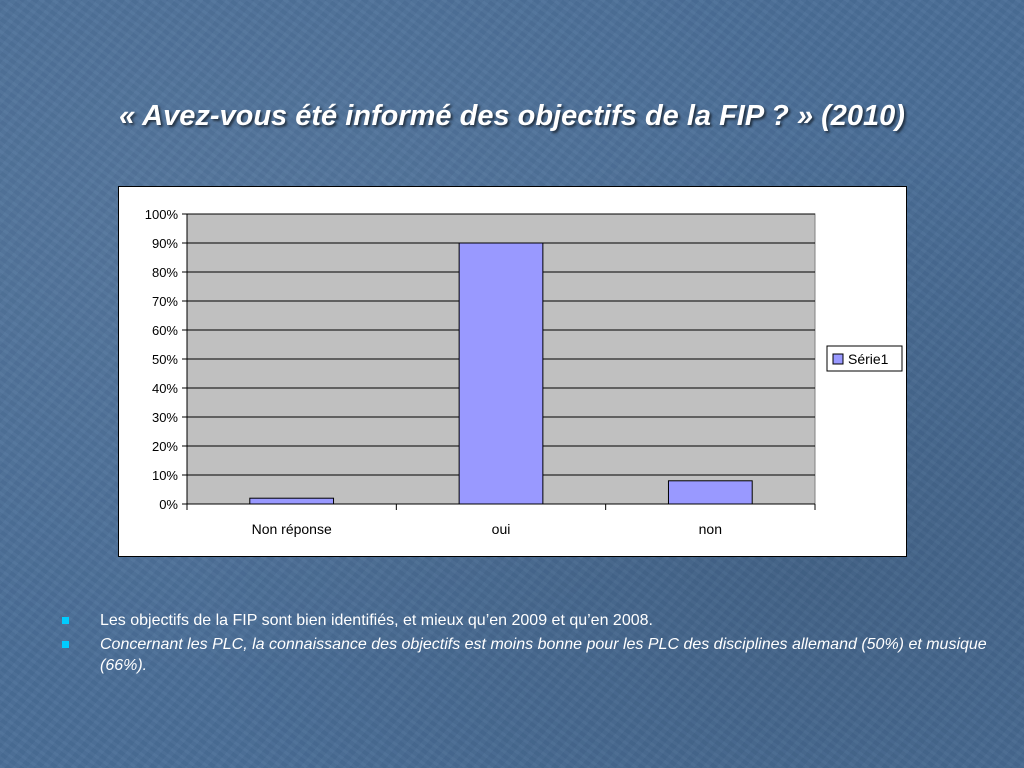 The height and width of the screenshot is (768, 1024). I want to click on legend-label: Série1, so click(868, 359).